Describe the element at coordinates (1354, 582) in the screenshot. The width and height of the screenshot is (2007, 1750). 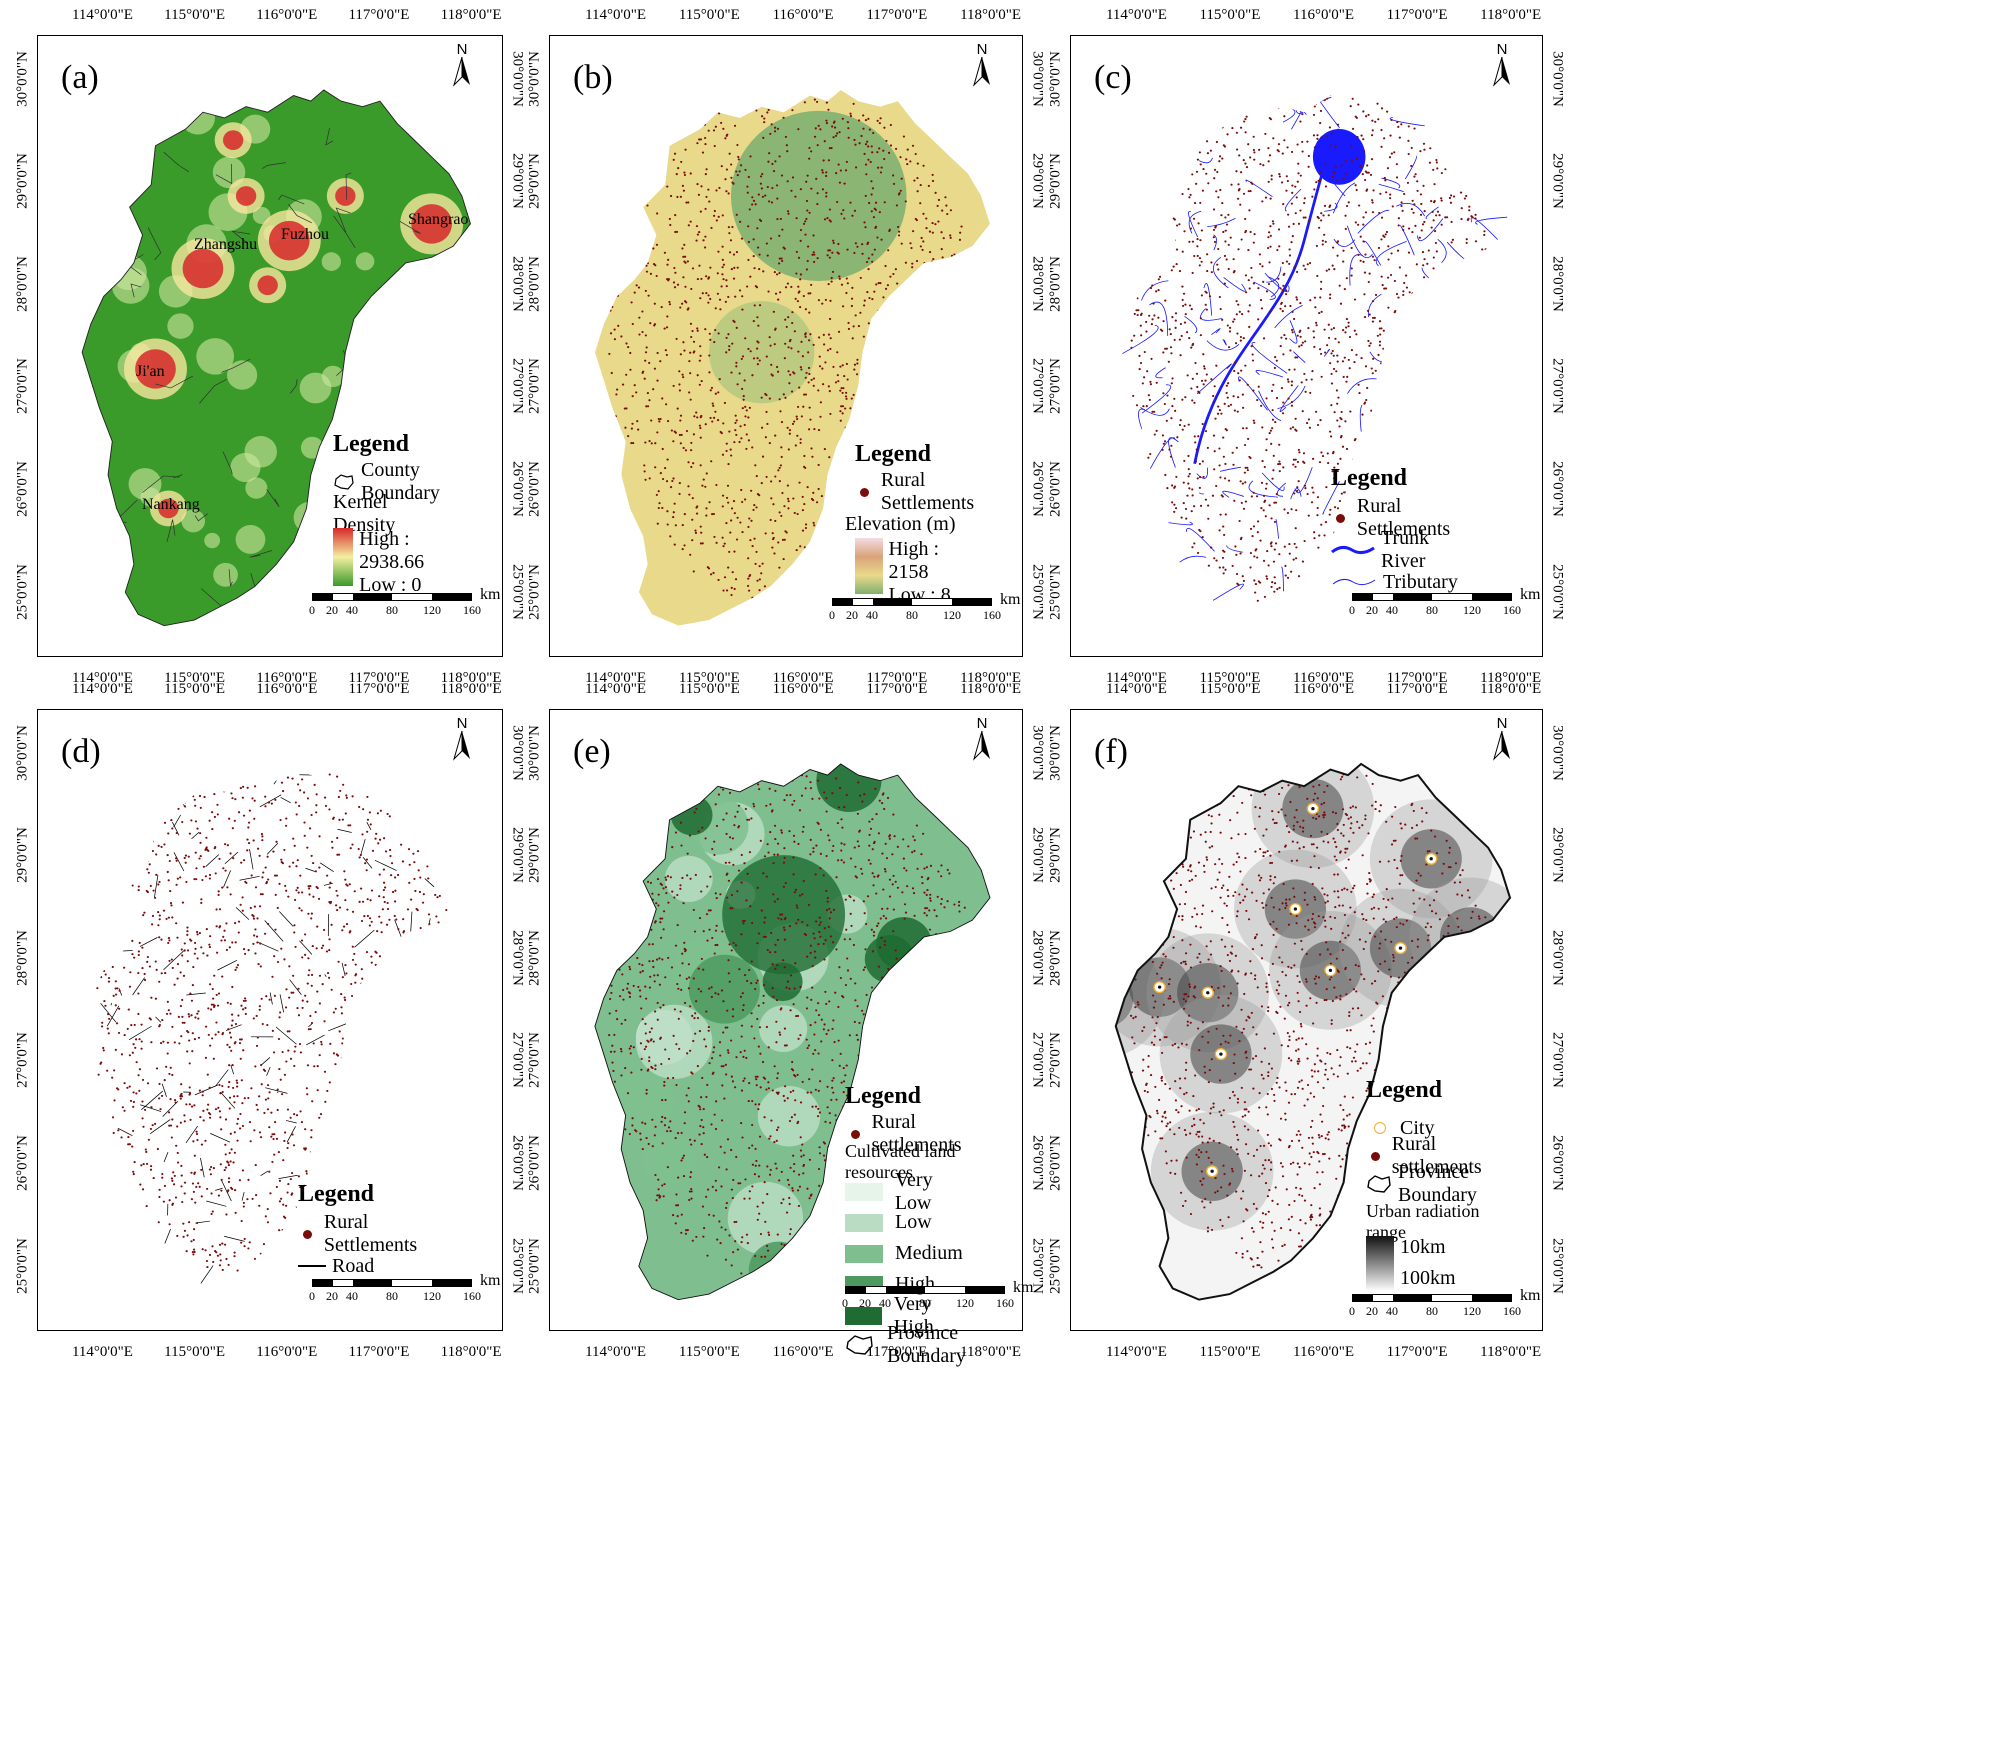
I see `tributary-icon` at that location.